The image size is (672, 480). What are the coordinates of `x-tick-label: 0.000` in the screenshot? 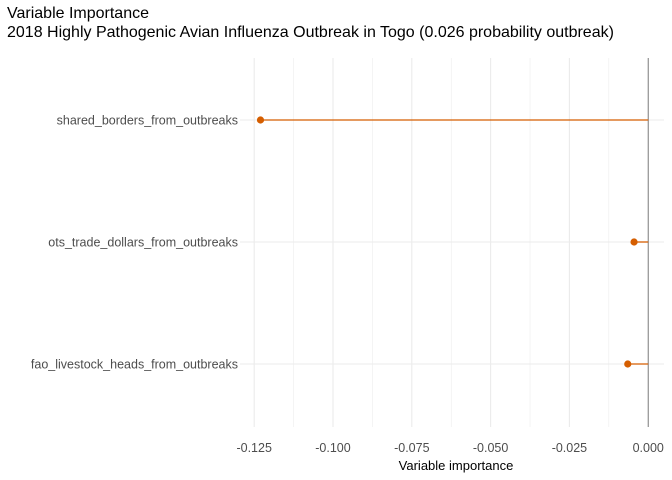 It's located at (648, 448).